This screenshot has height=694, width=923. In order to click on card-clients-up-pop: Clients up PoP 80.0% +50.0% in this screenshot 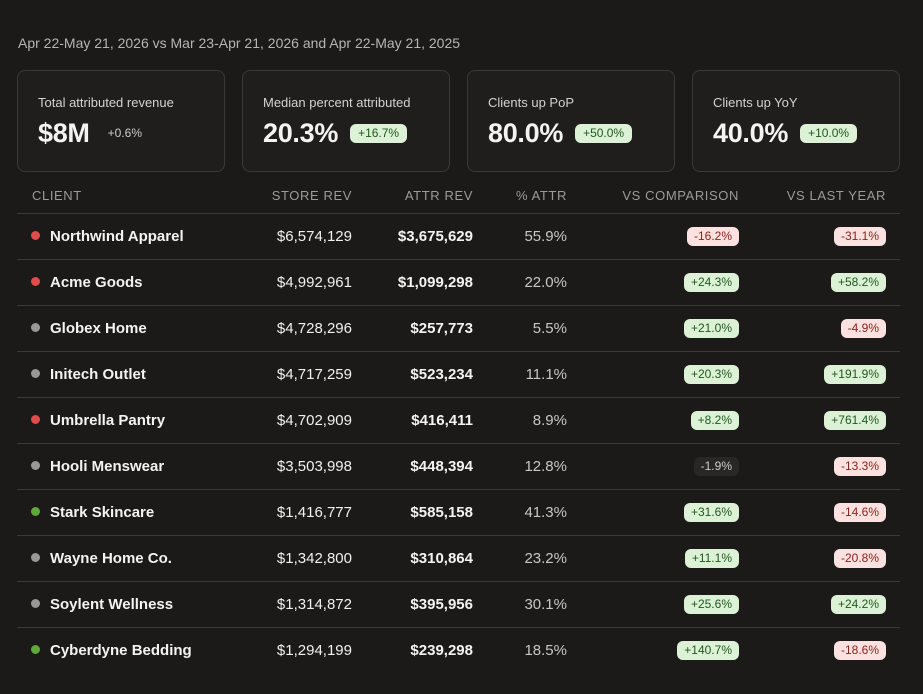, I will do `click(571, 121)`.